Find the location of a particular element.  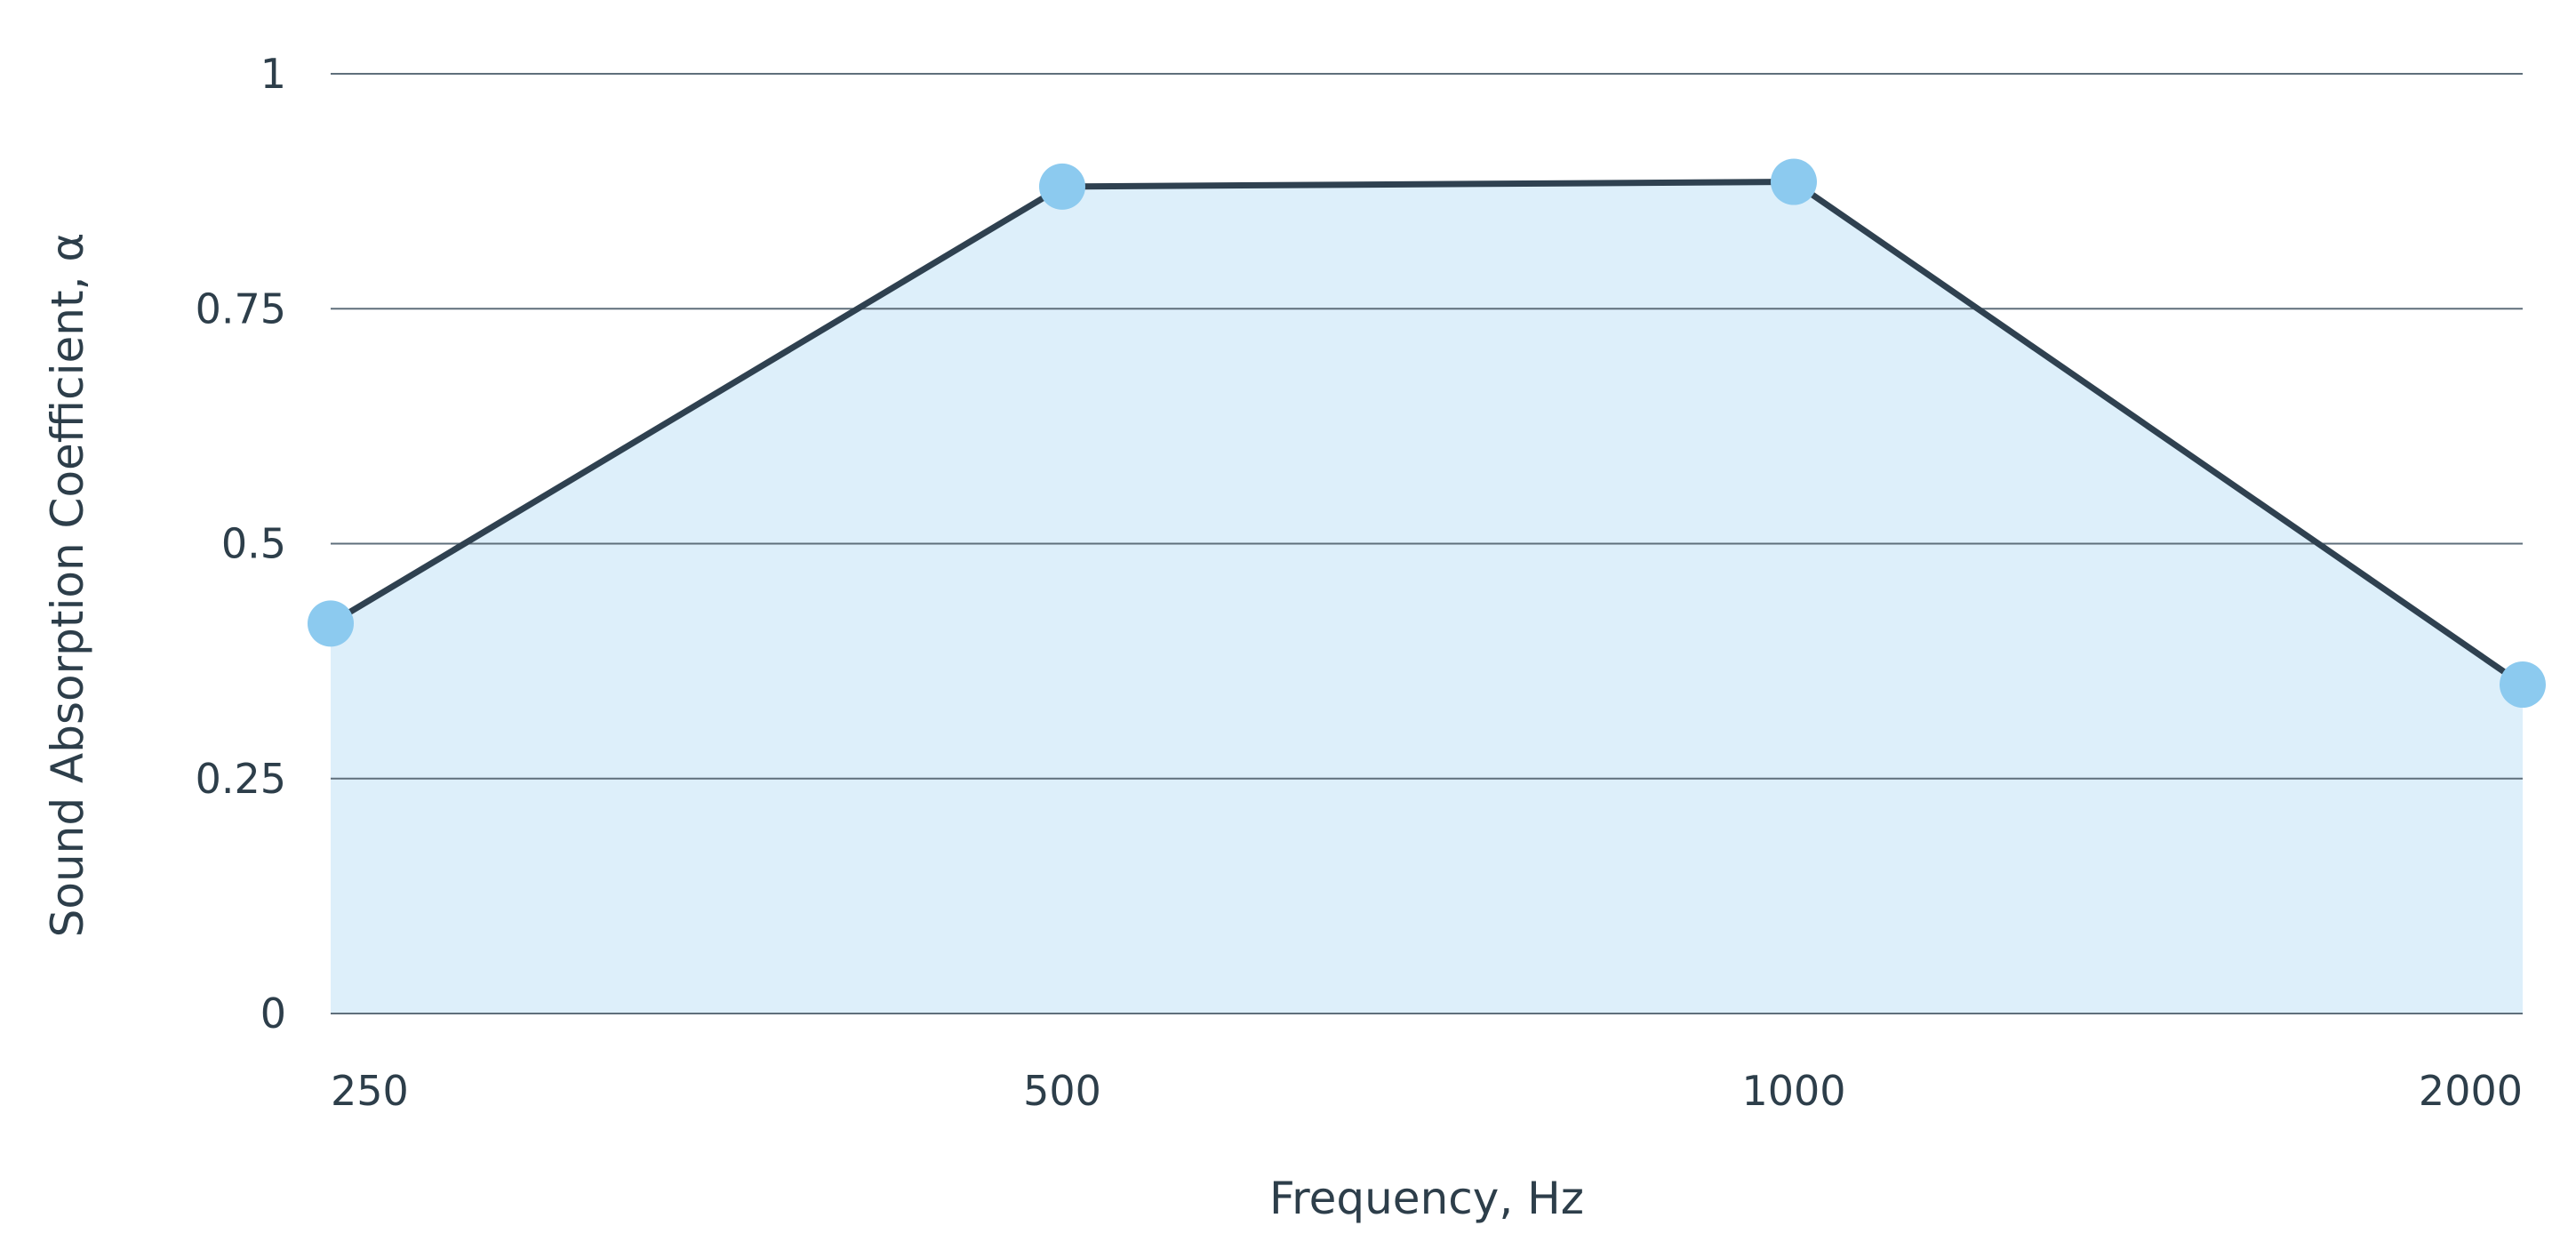

x-tick-label: 250 is located at coordinates (370, 1091).